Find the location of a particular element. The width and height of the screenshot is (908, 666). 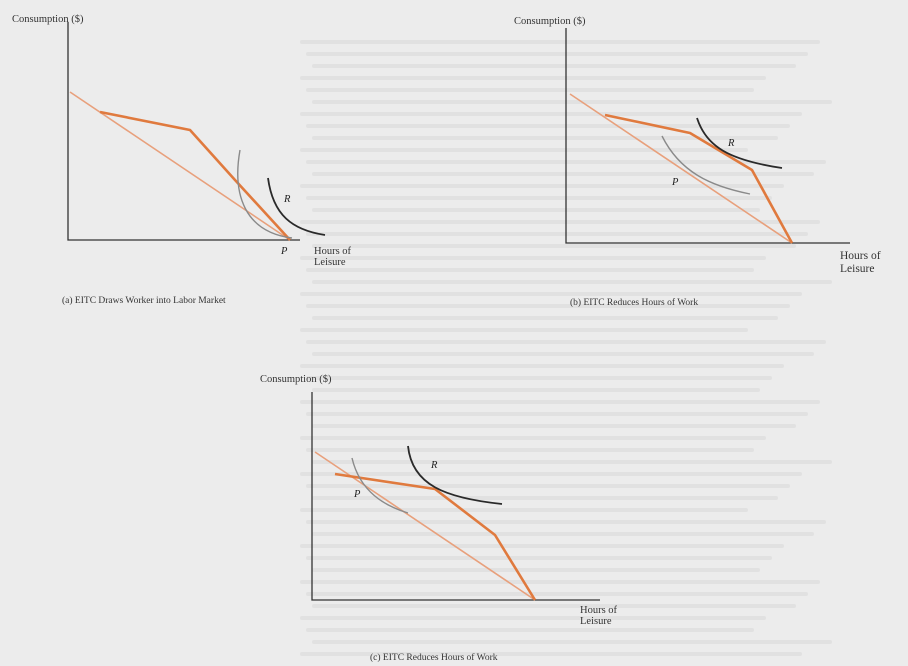

panel-a-x-axis-label-line1: Hours of is located at coordinates (333, 251).